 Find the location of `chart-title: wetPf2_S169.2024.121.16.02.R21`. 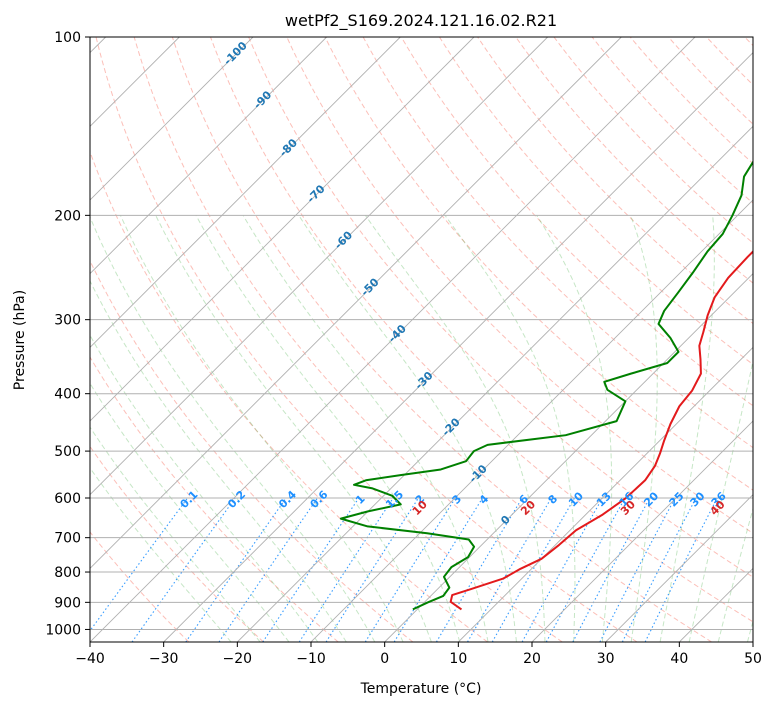

chart-title: wetPf2_S169.2024.121.16.02.R21 is located at coordinates (421, 21).